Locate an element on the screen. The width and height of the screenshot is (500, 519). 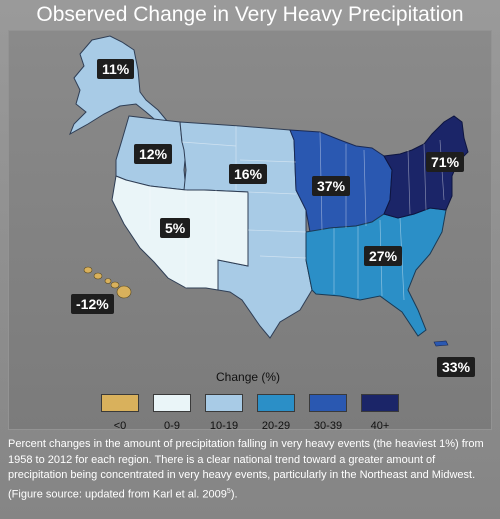
region-label-southwest: 5% is located at coordinates (175, 228).